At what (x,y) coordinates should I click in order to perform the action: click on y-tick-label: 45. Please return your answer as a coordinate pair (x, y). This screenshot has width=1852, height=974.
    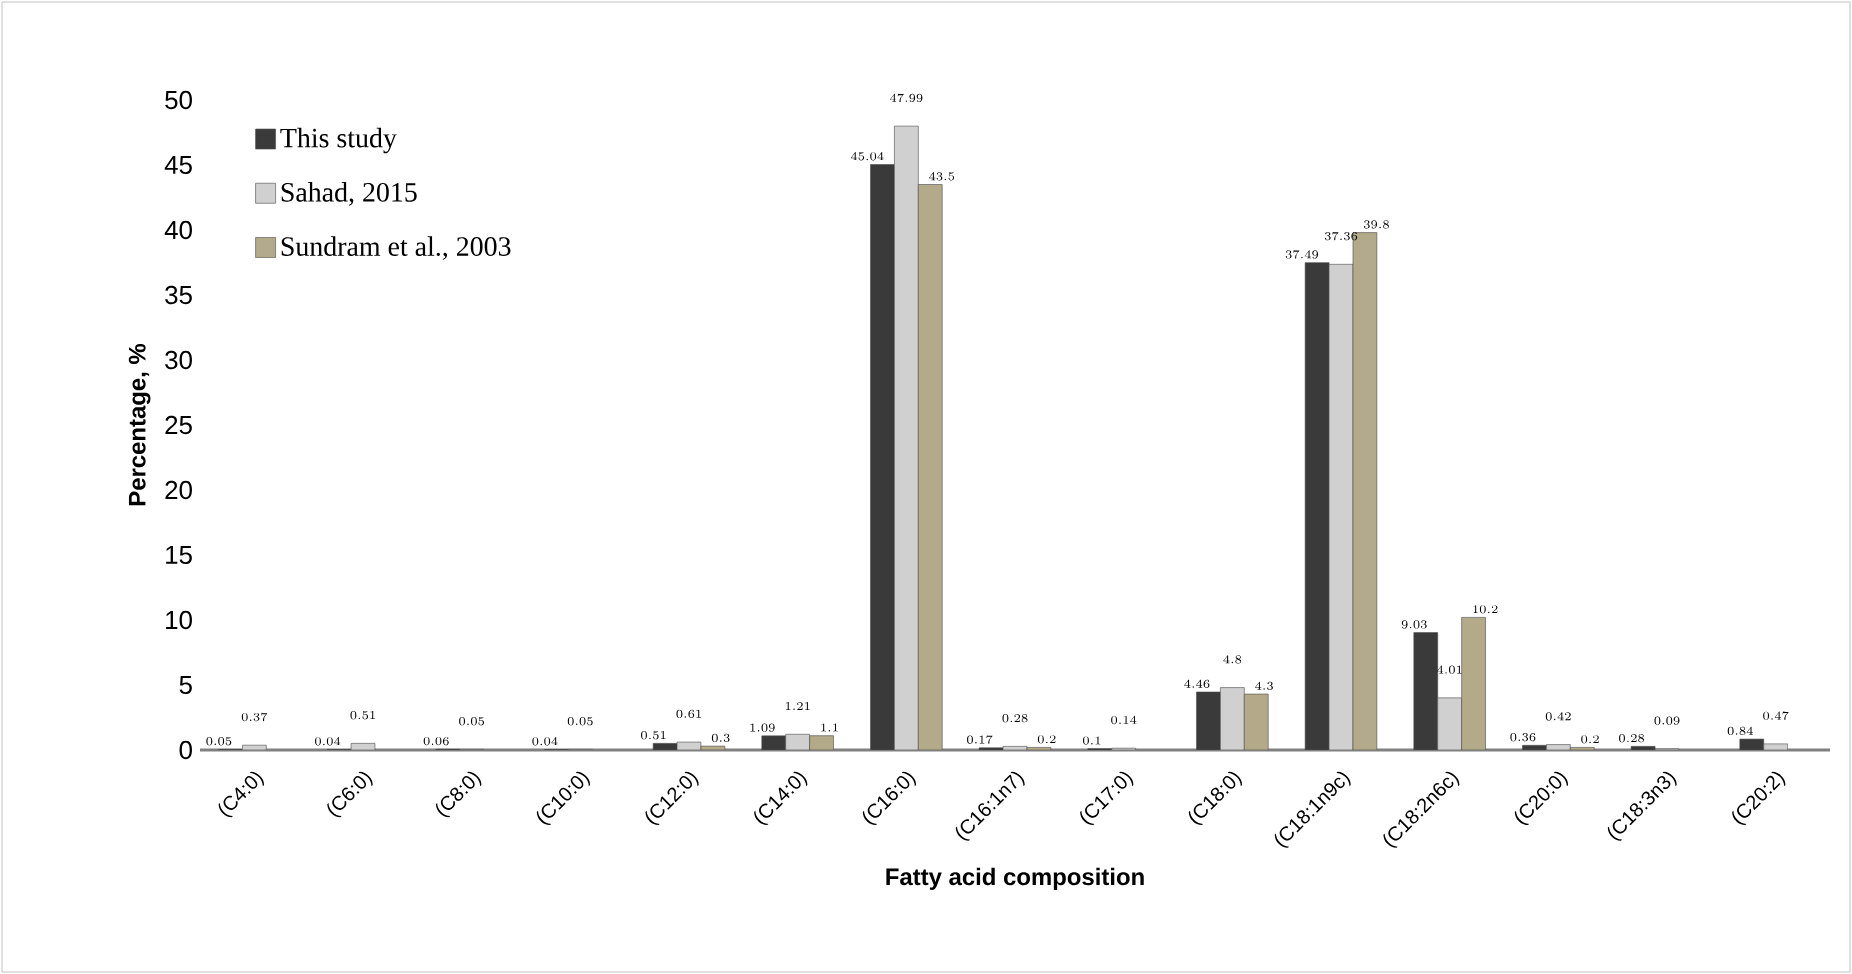
    Looking at the image, I should click on (178, 165).